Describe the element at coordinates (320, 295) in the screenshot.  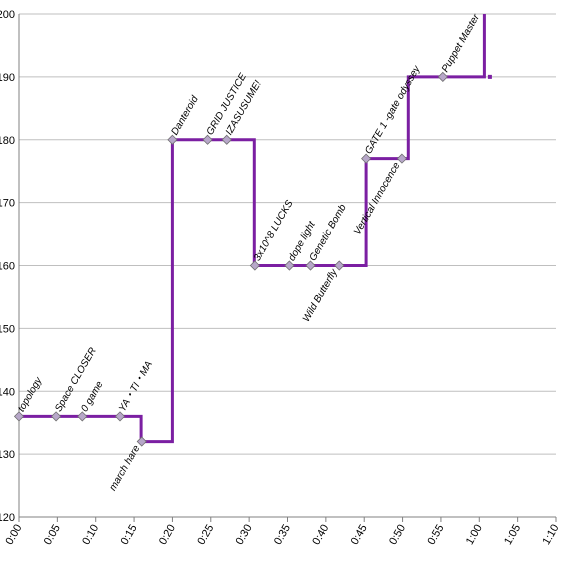
I see `data-point-label: Wild Butterfly` at that location.